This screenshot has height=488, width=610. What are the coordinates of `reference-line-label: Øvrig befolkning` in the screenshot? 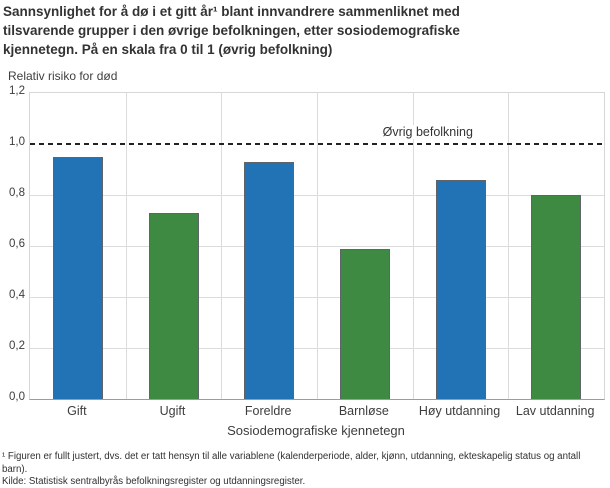 It's located at (427, 132).